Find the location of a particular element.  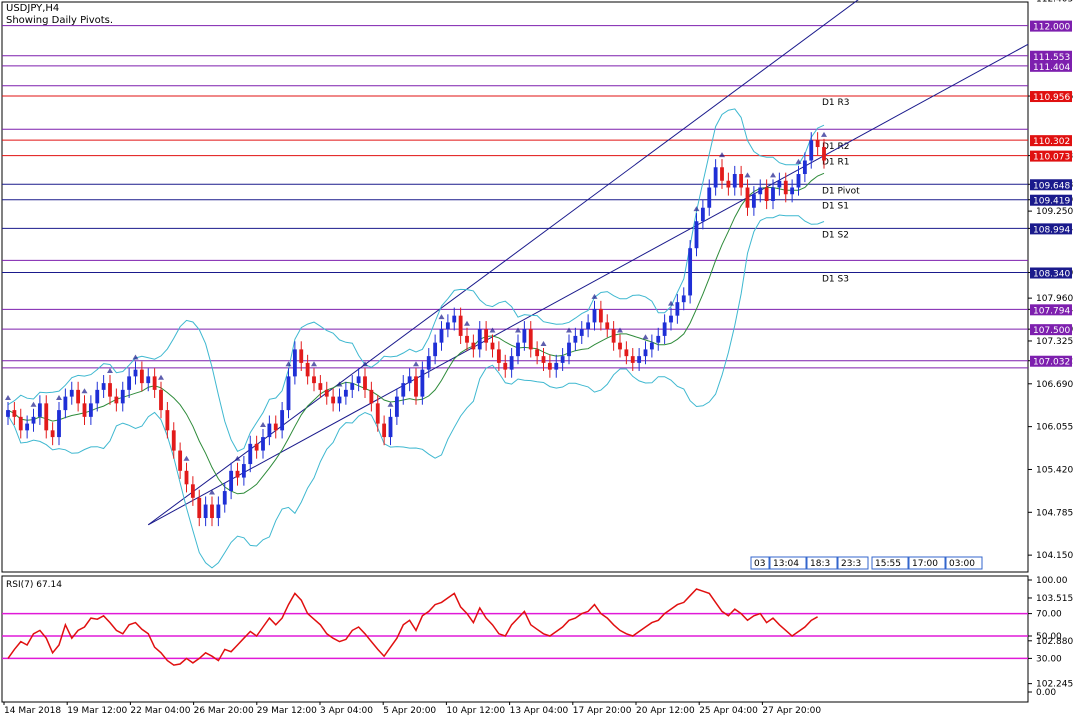

price-badge-text: 107.794 is located at coordinates (1051, 311).